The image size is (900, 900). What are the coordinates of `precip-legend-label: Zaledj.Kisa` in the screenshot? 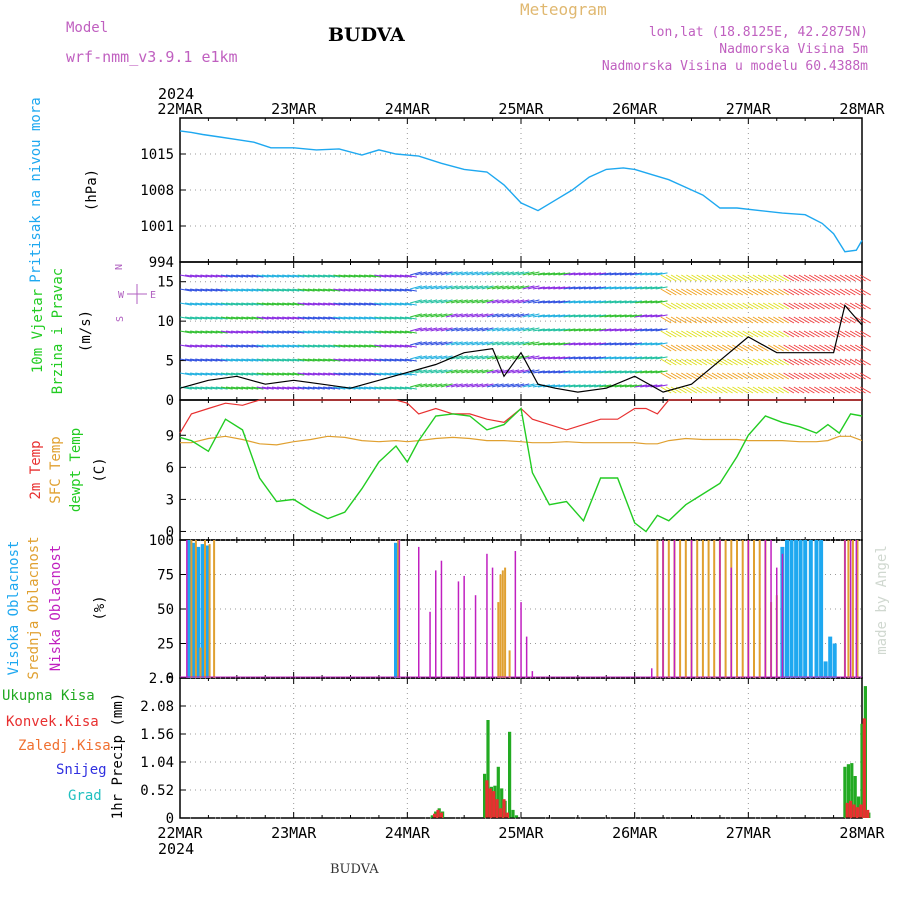 It's located at (64, 746).